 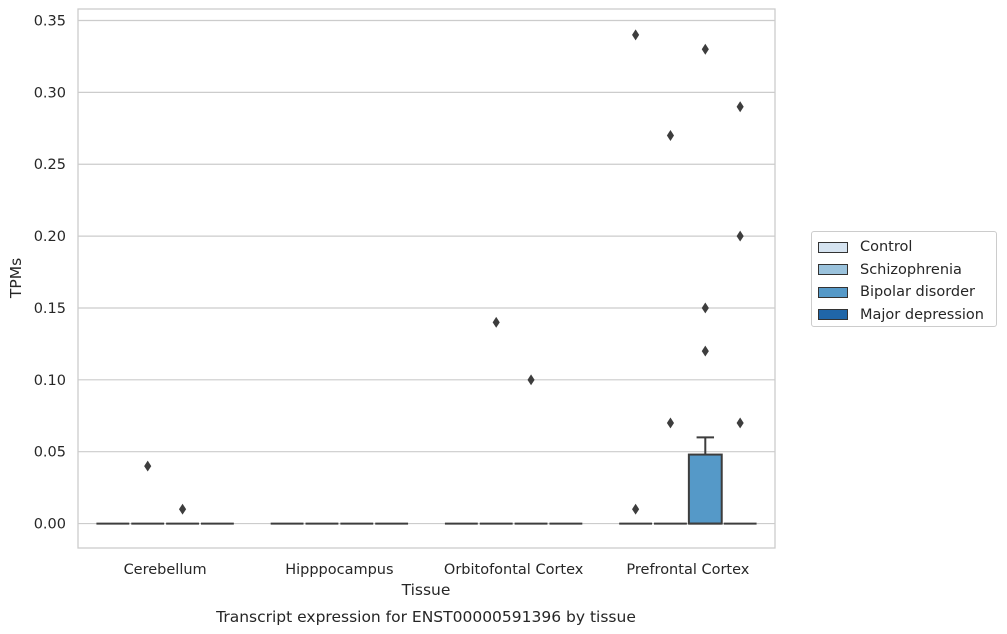 What do you see at coordinates (922, 314) in the screenshot?
I see `legend-label: Major depression` at bounding box center [922, 314].